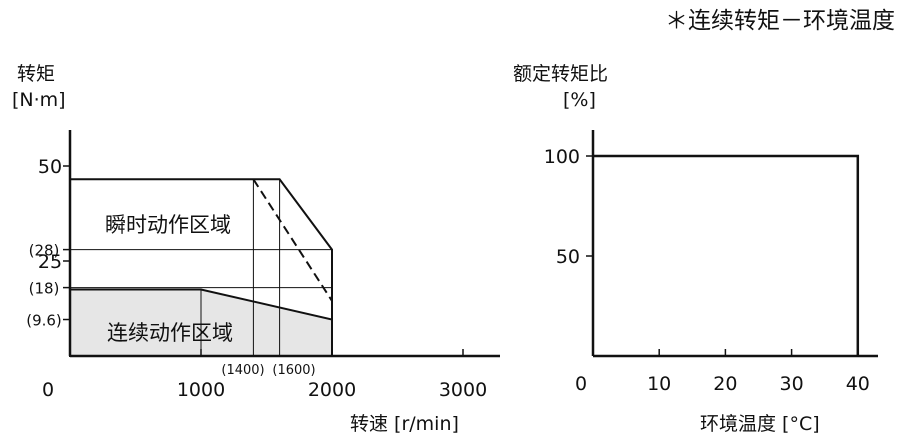 This screenshot has width=901, height=441. Describe the element at coordinates (242, 370) in the screenshot. I see `left-x-paren-label-1400: (1400)` at that location.